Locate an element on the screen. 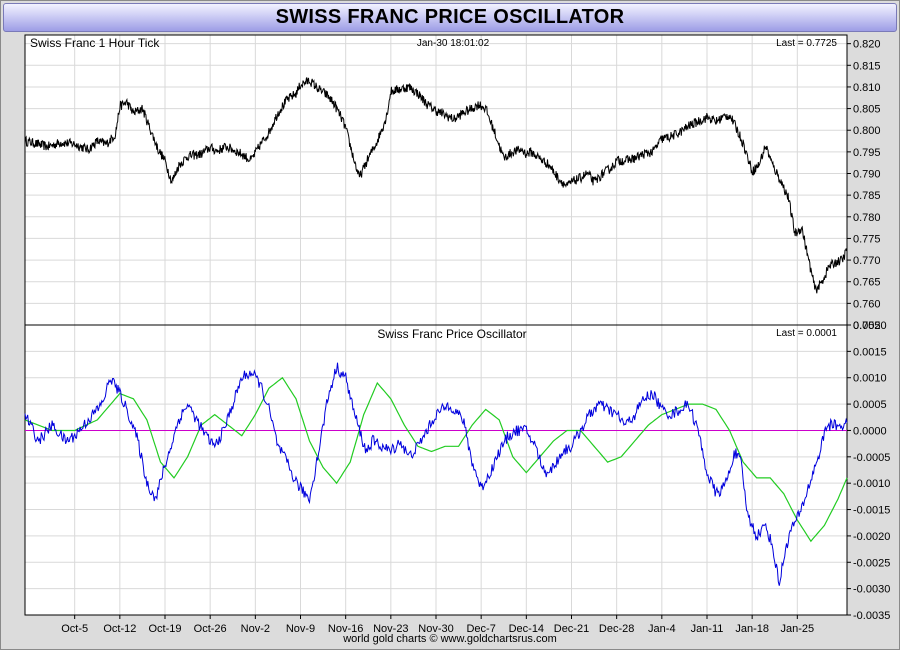 This screenshot has height=650, width=900. price-y-tick-label: 0.780 is located at coordinates (867, 218).